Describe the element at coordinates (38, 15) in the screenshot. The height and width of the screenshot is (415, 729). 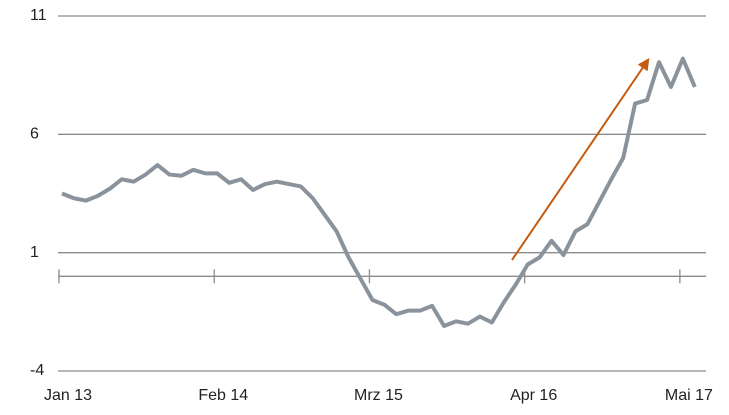
I see `y-tick-label: 11` at that location.